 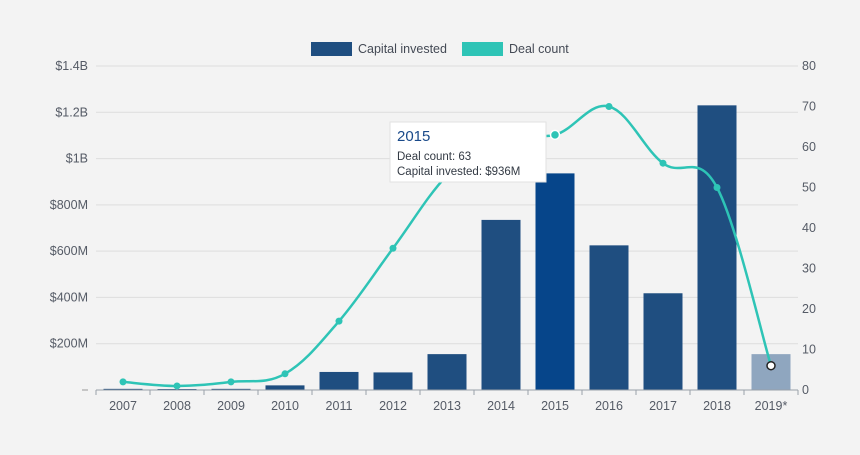 I want to click on x-axis-tick-label: 2013, so click(x=447, y=406).